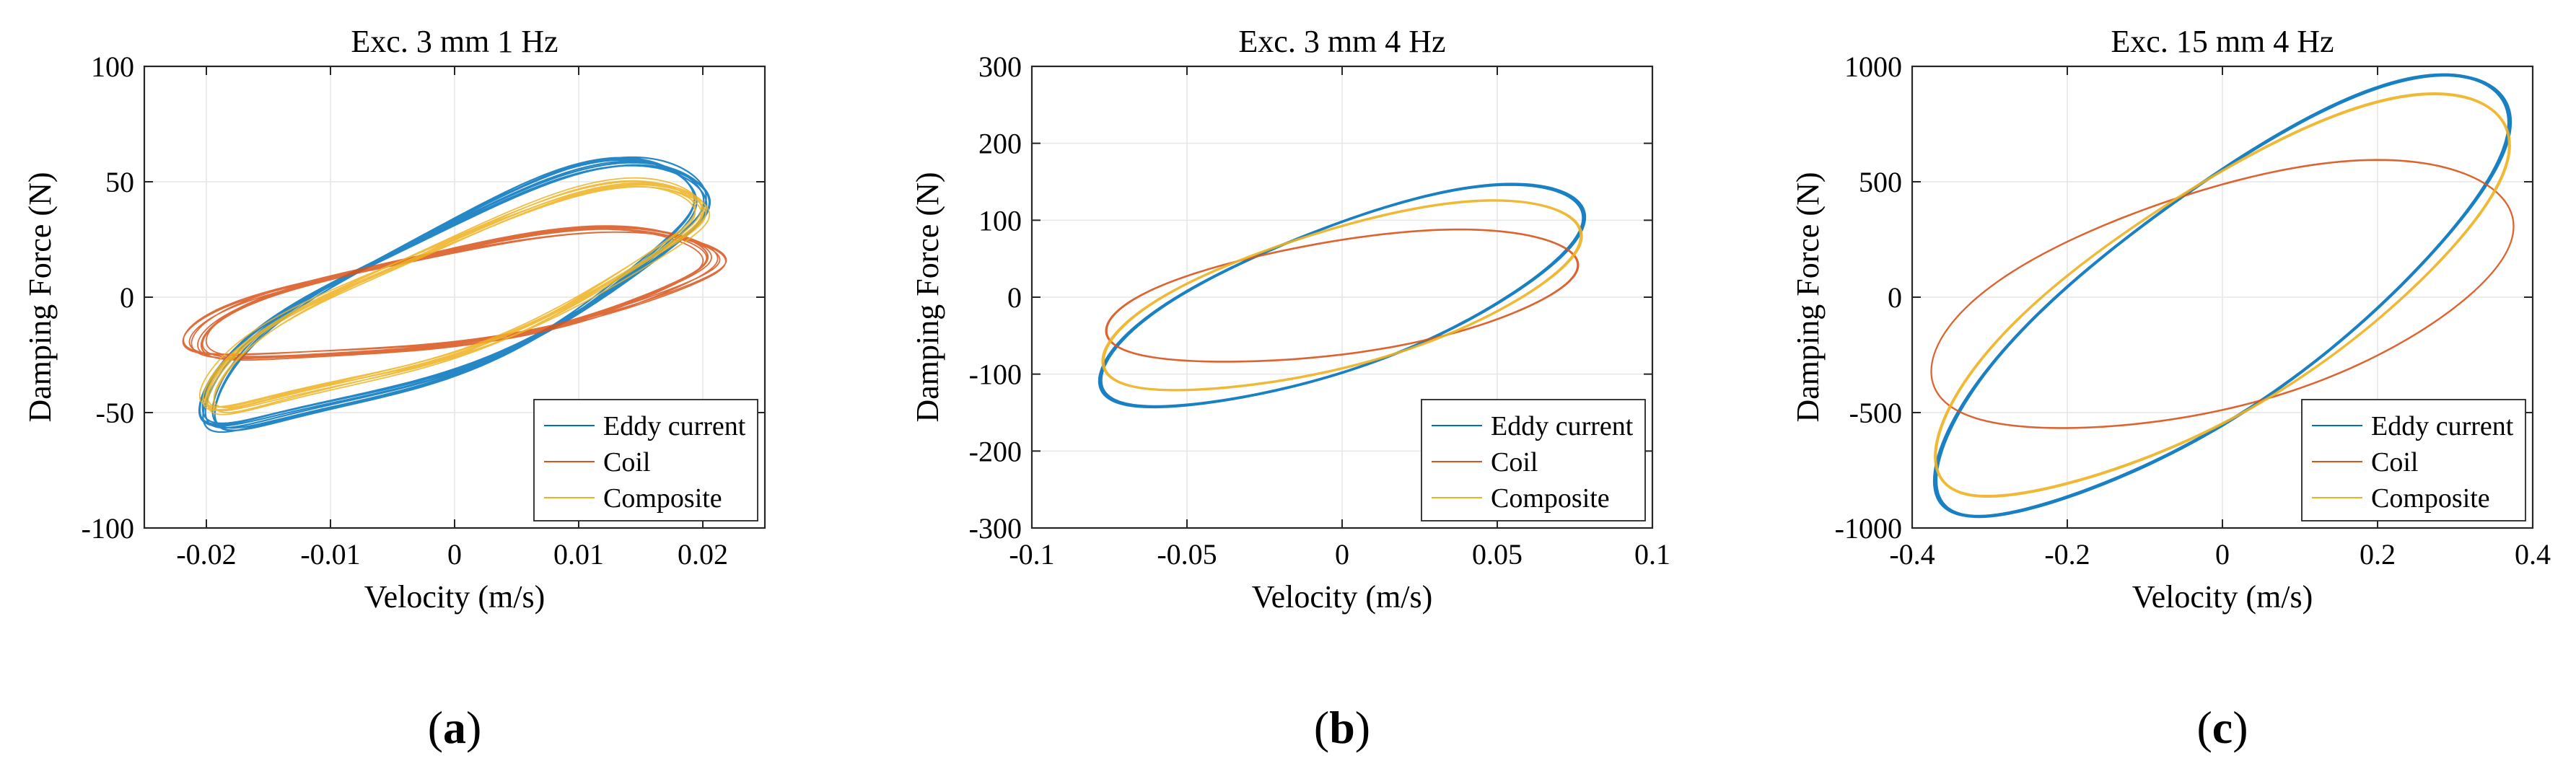 This screenshot has height=779, width=2576. I want to click on y-tick-label: -50, so click(115, 413).